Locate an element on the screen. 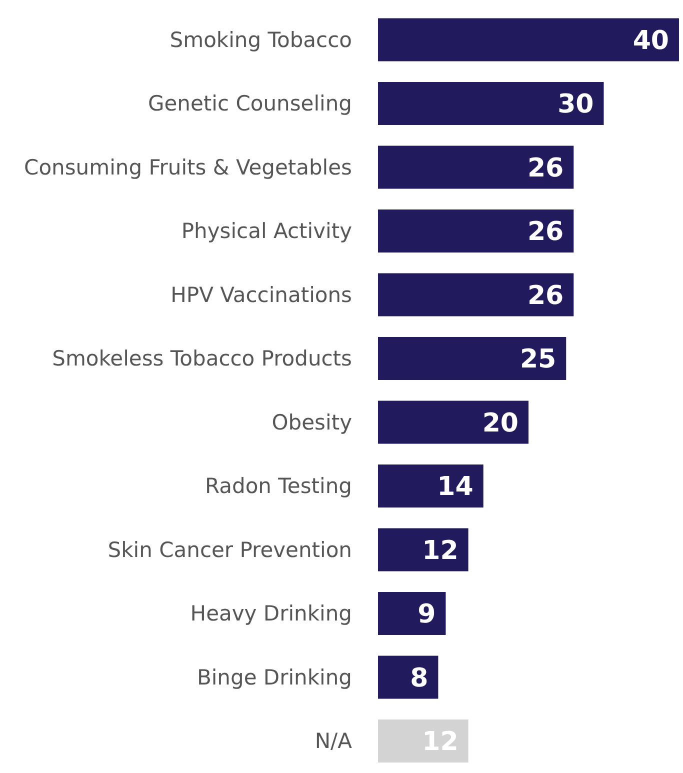 The image size is (683, 773). data-label: 20 is located at coordinates (500, 423).